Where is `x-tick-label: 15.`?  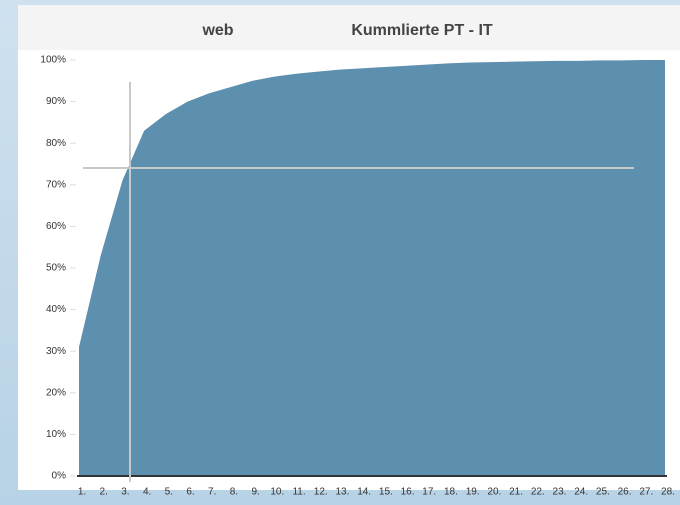
x-tick-label: 15. is located at coordinates (386, 492).